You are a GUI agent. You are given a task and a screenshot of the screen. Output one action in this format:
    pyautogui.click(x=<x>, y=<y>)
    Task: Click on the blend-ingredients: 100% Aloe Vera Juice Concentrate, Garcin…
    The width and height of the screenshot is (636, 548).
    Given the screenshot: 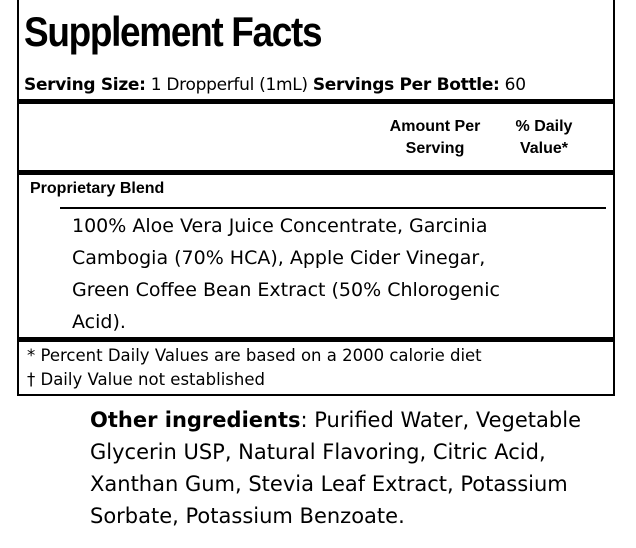 What is the action you would take?
    pyautogui.click(x=286, y=274)
    